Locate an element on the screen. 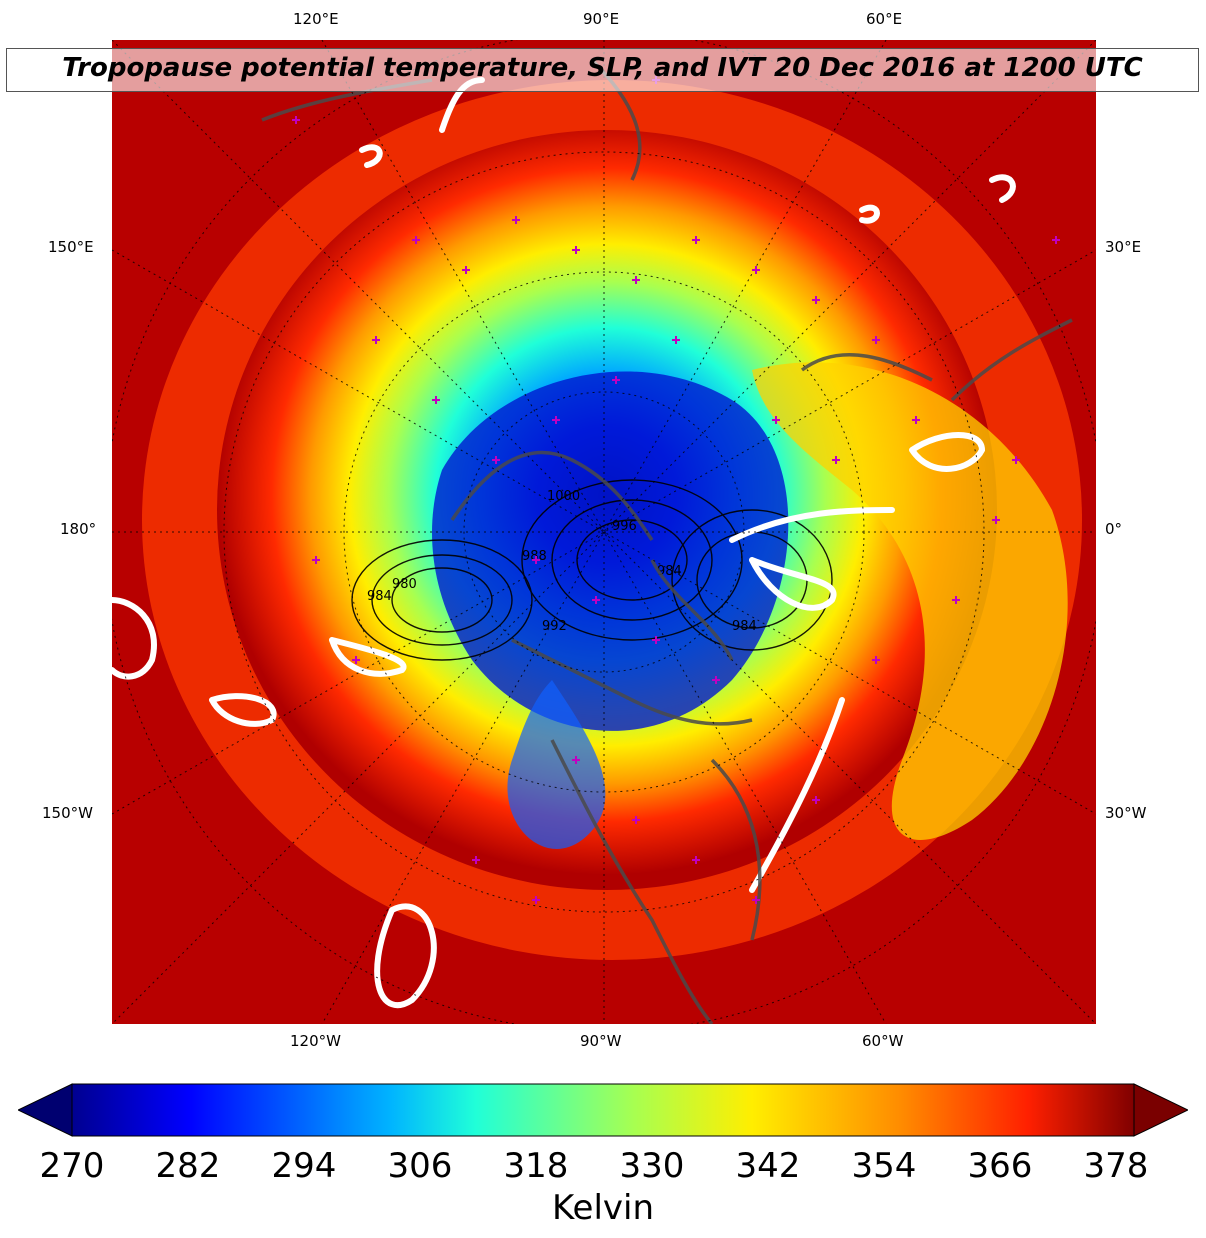 The height and width of the screenshot is (1238, 1206). colorbar-extend-low is located at coordinates (45, 1110).